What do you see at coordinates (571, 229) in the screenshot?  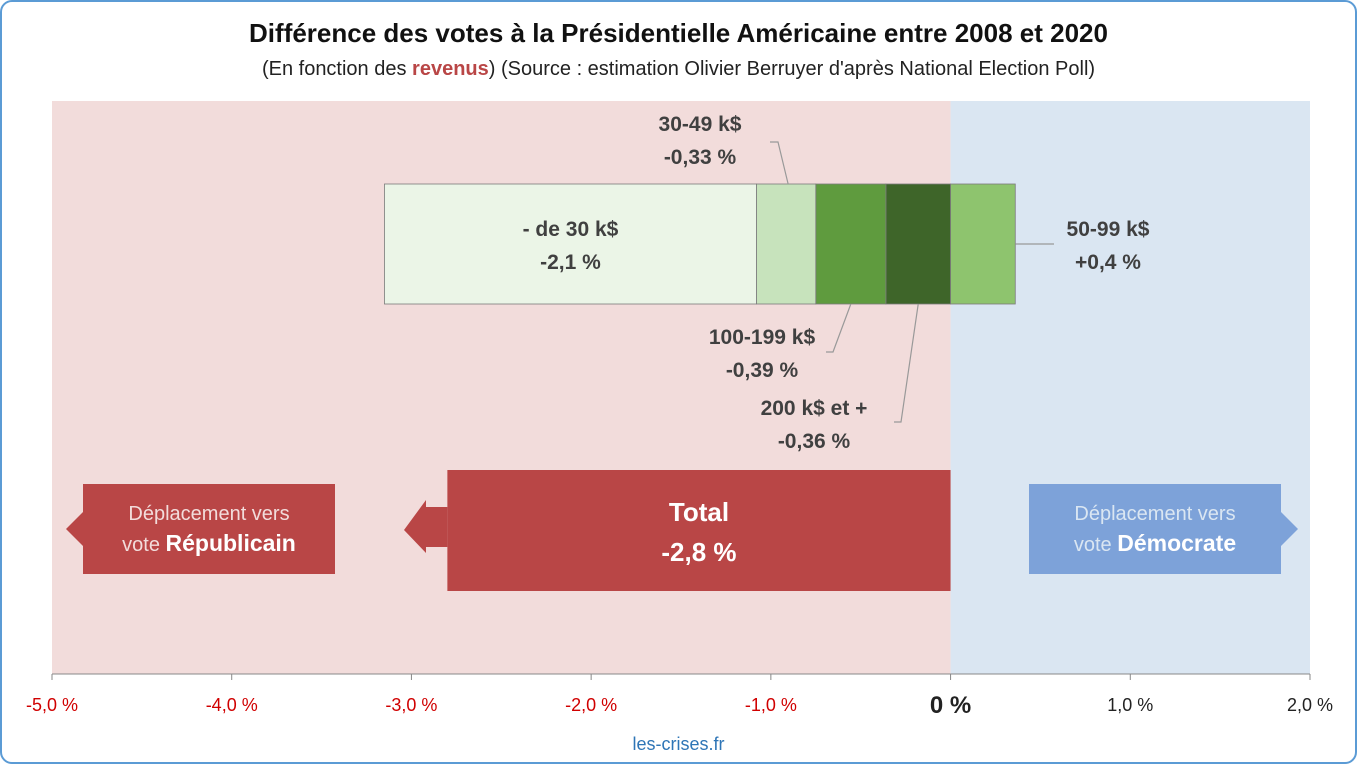 I see `segment-label: - de 30 k$` at bounding box center [571, 229].